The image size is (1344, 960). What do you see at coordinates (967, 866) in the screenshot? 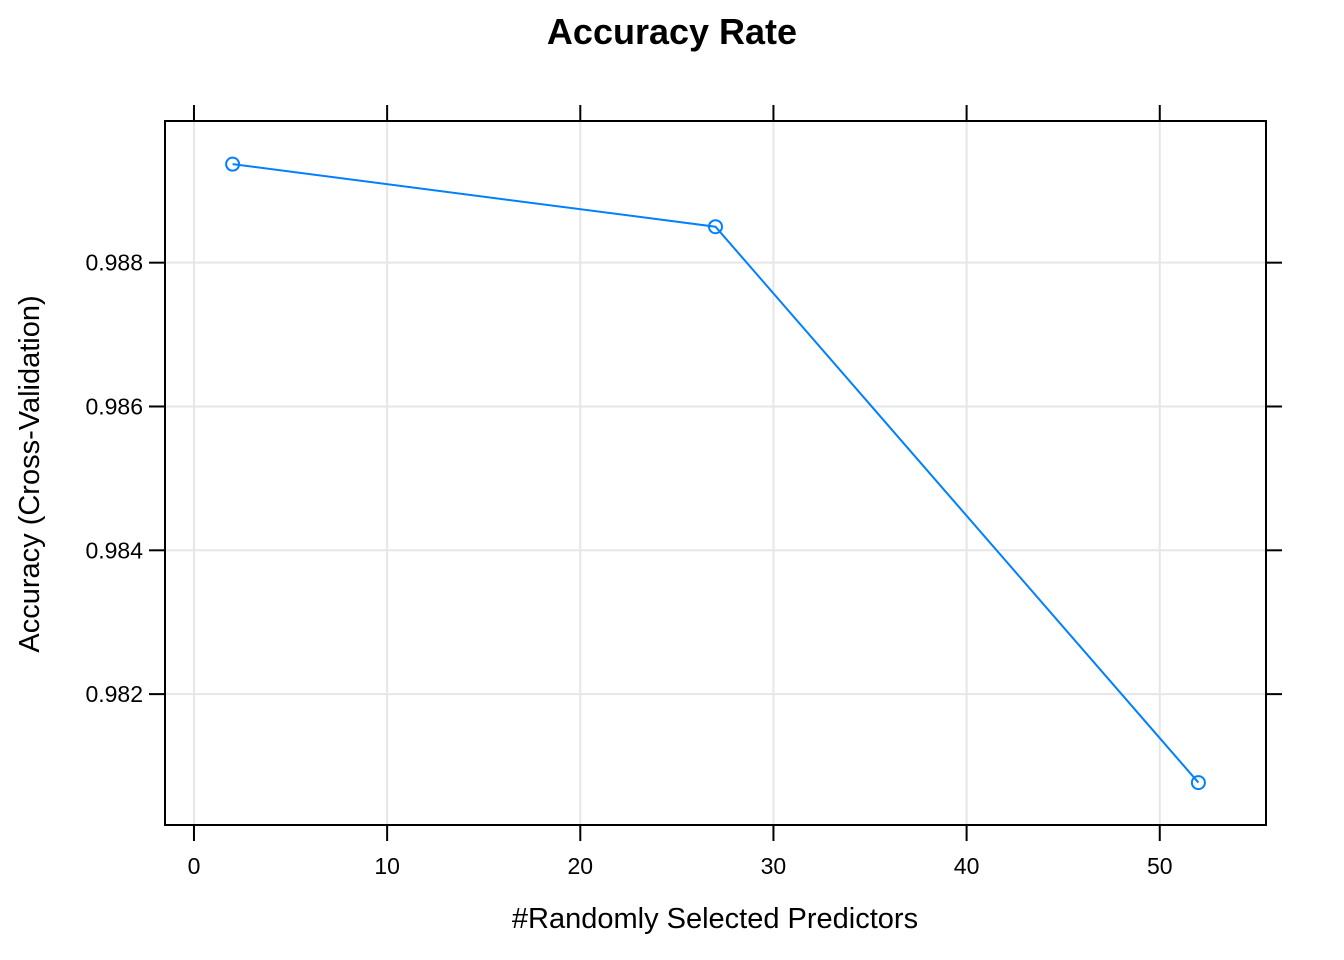
I see `x-tick-label: 40` at bounding box center [967, 866].